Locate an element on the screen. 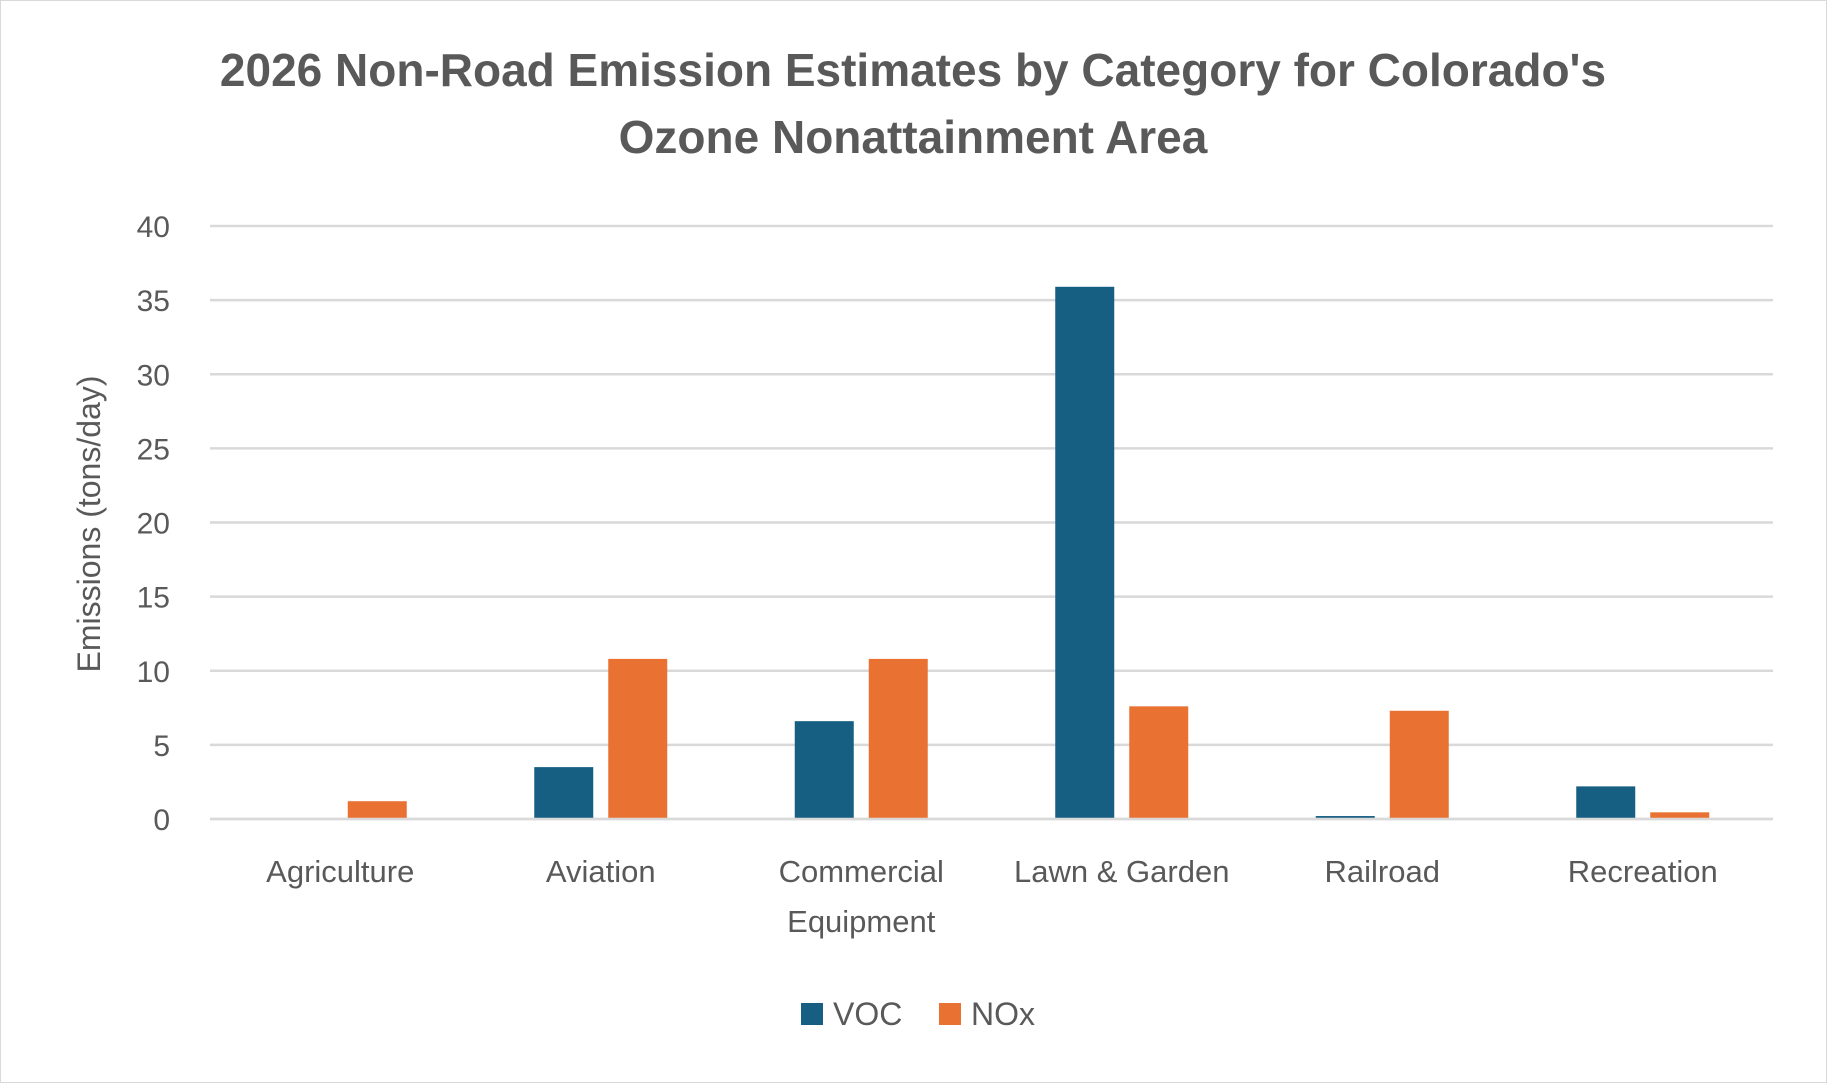  legend-label: NOx is located at coordinates (1003, 1014).